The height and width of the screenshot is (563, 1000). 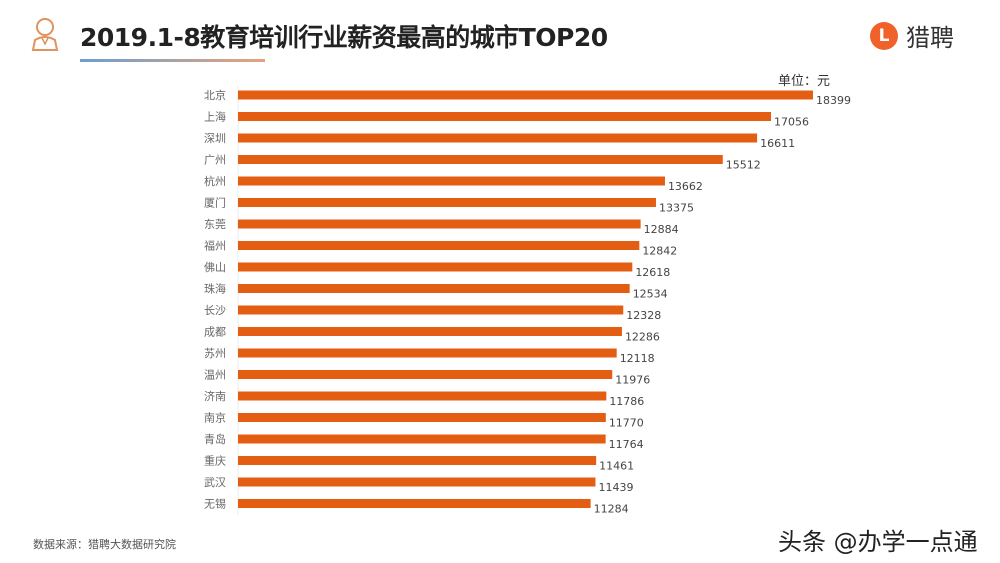 I want to click on category-label: 重庆, so click(x=215, y=461).